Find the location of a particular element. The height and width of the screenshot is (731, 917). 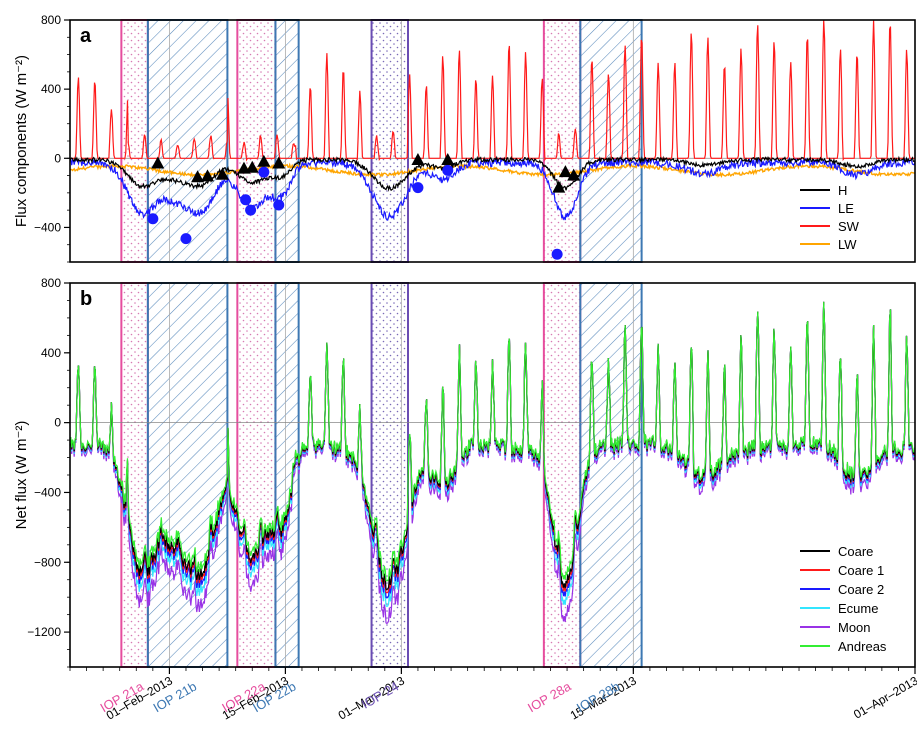

ytick-label-3: 800 is located at coordinates (51, 20).